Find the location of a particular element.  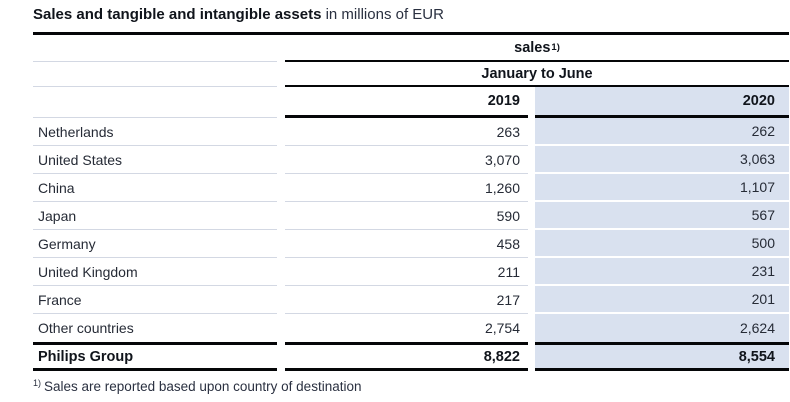

value-2019: 263 is located at coordinates (406, 132).